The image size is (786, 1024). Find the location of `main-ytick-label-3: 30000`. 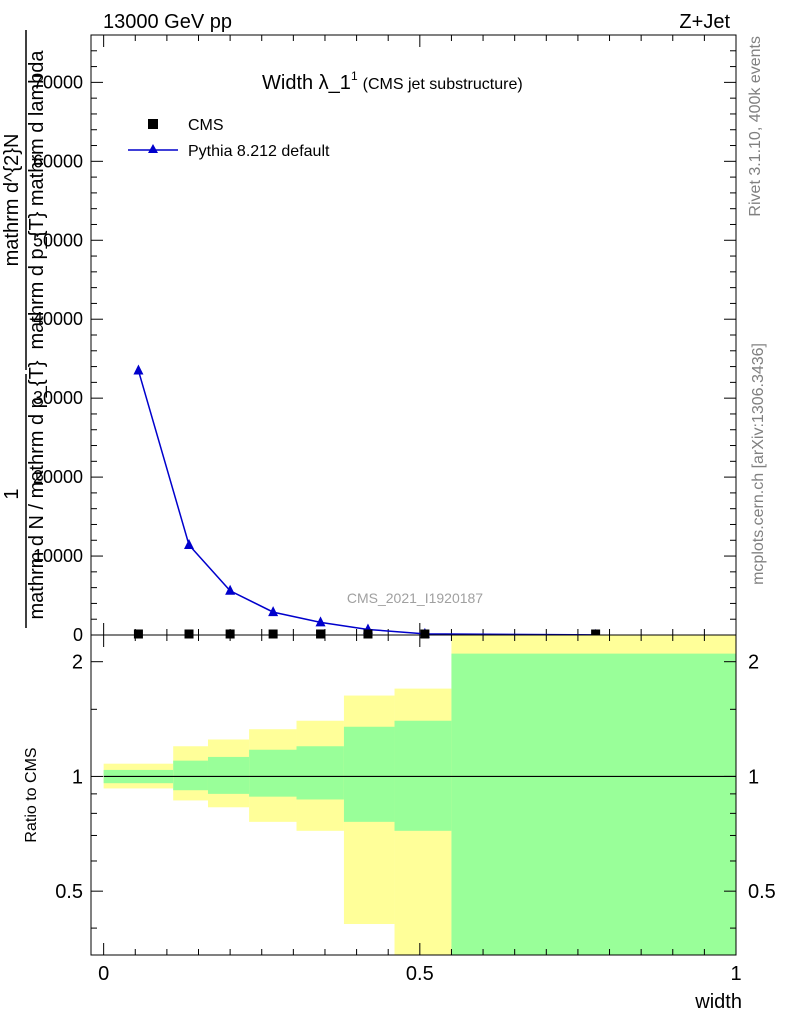

main-ytick-label-3: 30000 is located at coordinates (58, 398).